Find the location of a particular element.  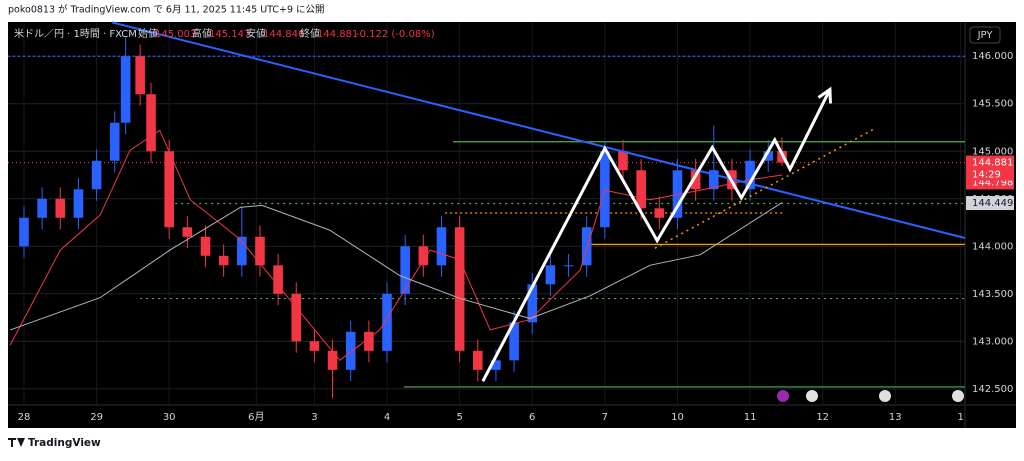

x-tick-label: 6 is located at coordinates (532, 417).